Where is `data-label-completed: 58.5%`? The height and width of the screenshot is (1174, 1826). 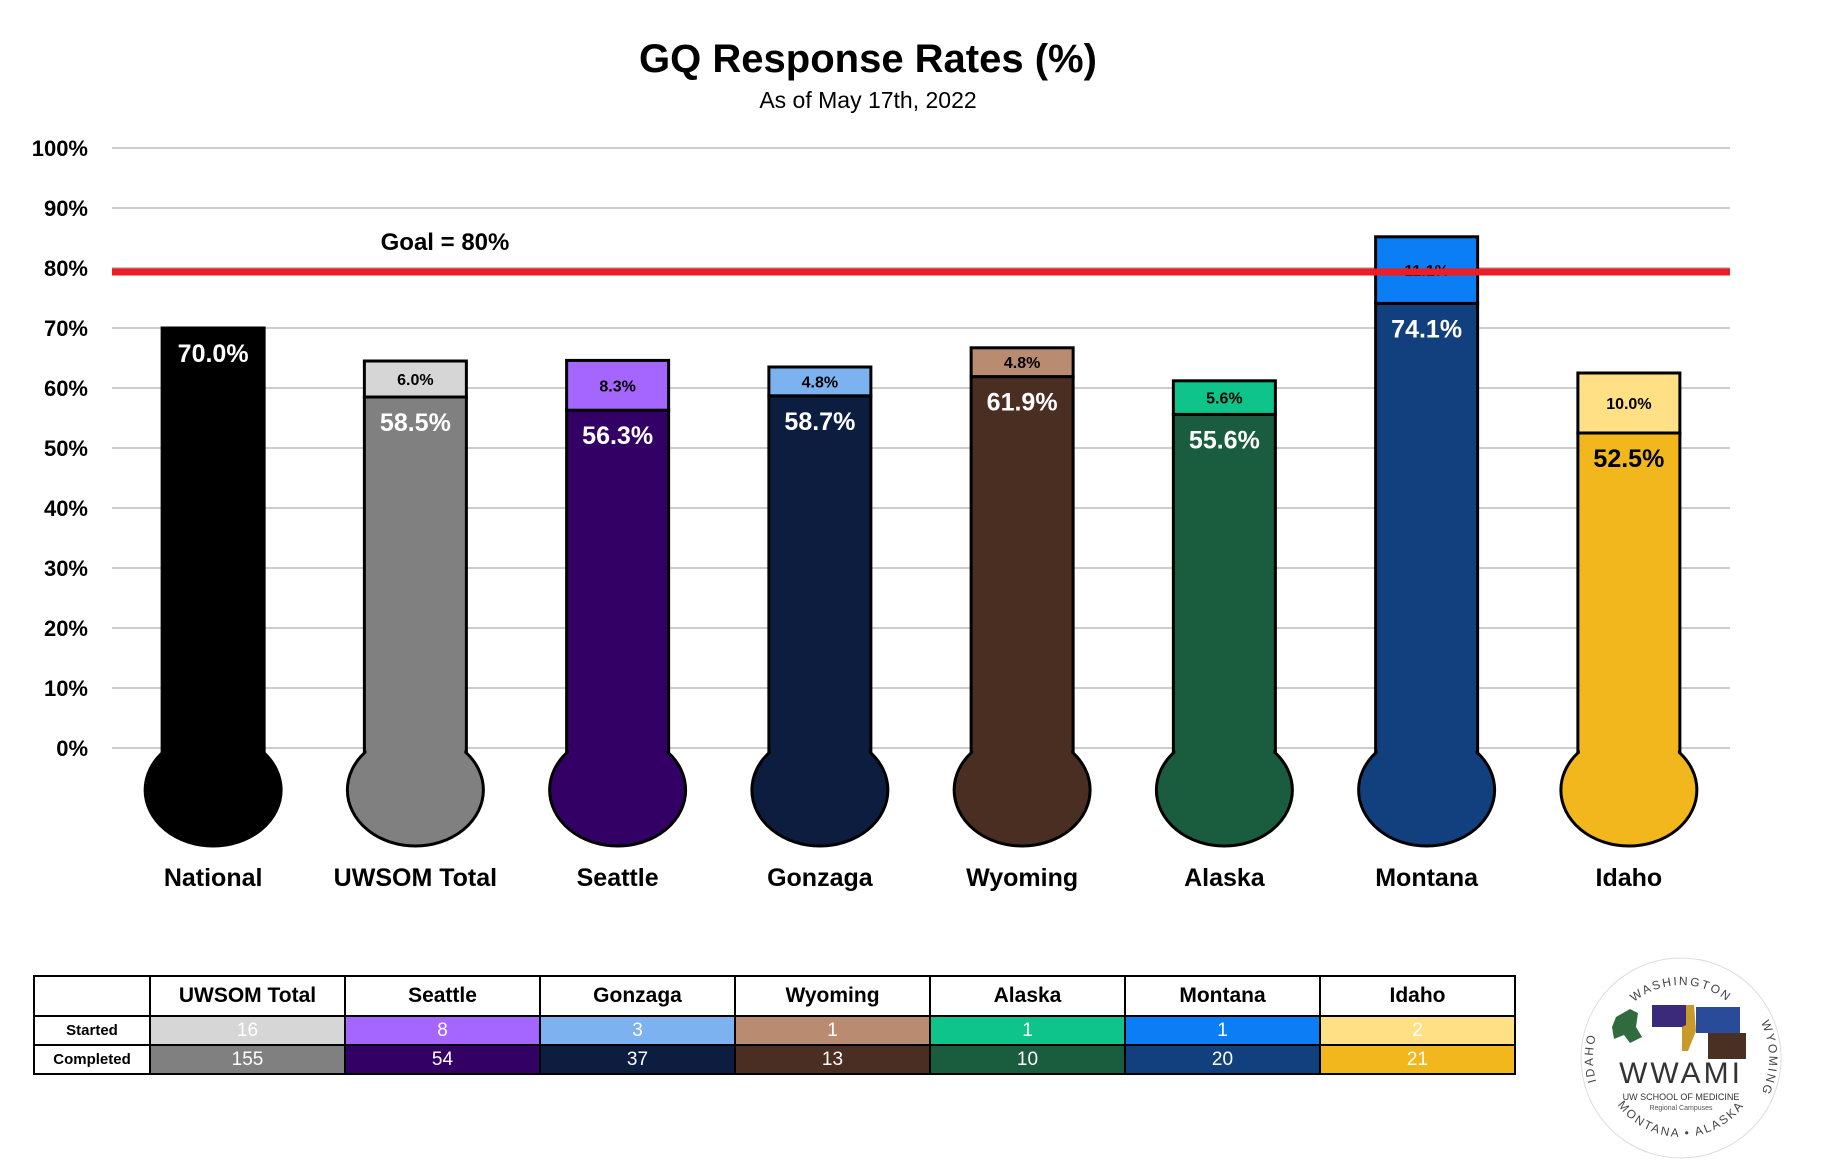
data-label-completed: 58.5% is located at coordinates (415, 423).